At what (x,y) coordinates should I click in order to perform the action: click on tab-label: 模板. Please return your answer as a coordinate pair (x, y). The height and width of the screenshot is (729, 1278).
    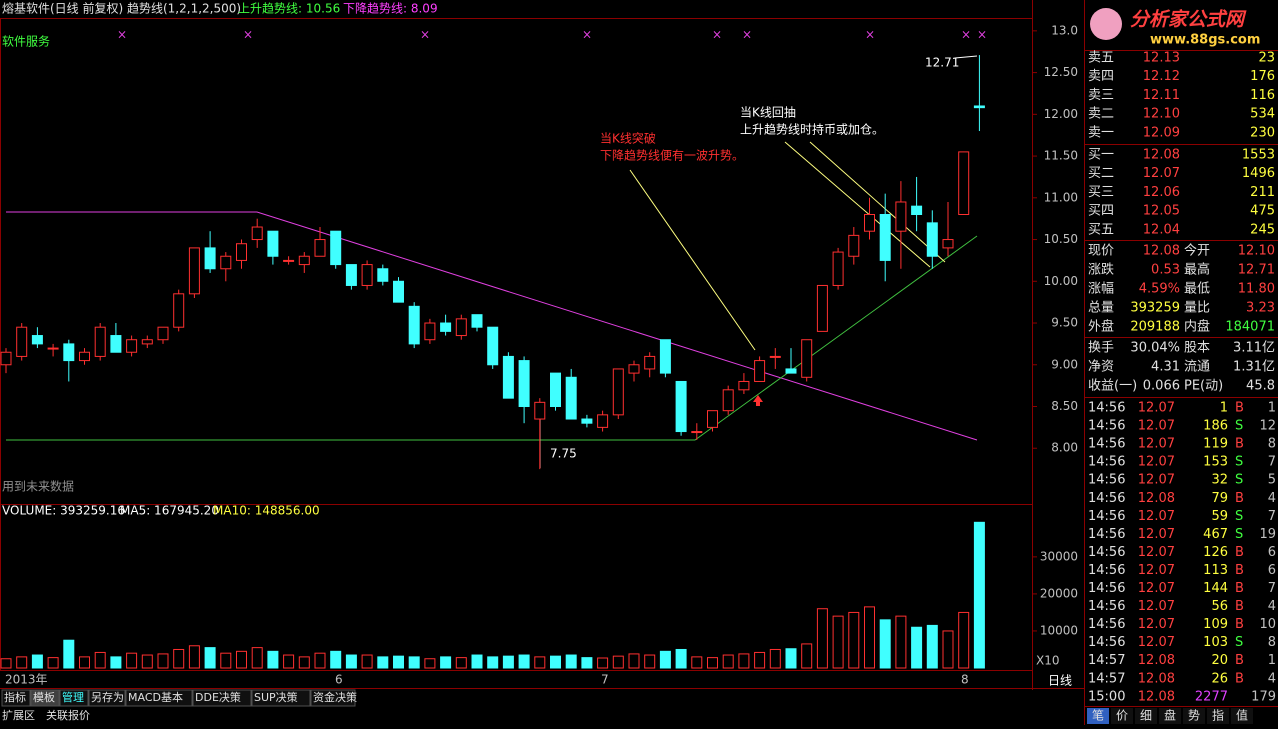
    Looking at the image, I should click on (44, 697).